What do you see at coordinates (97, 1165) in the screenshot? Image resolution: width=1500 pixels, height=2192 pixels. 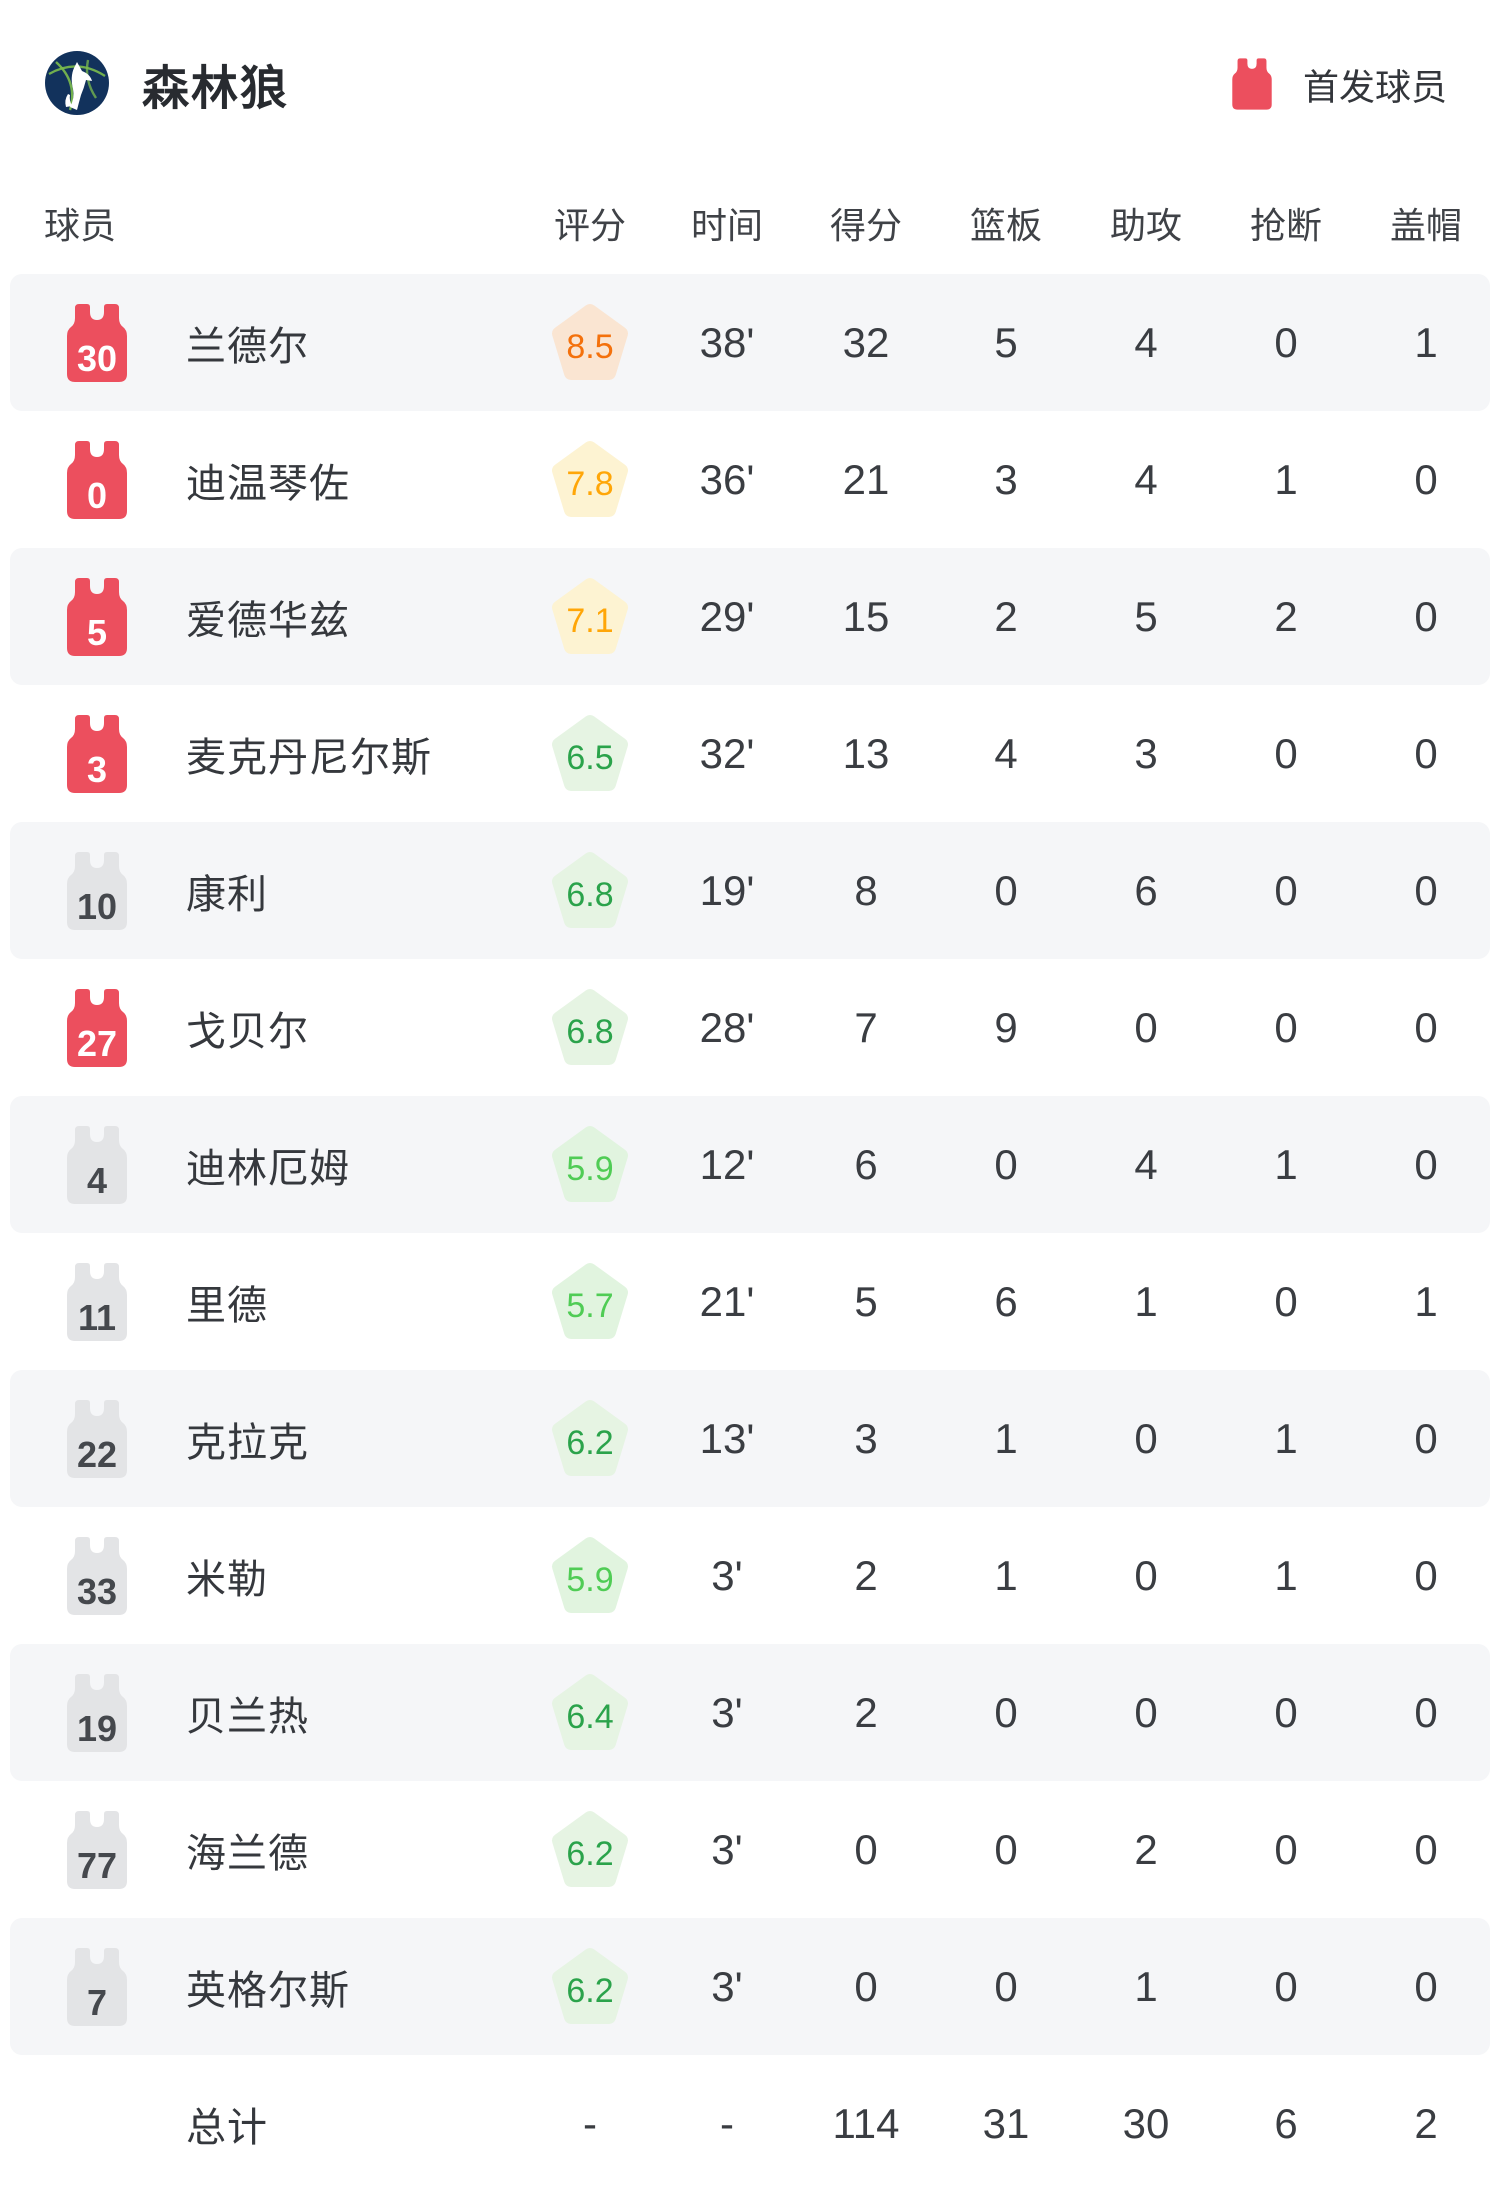 I see `jersey-icon: 4` at bounding box center [97, 1165].